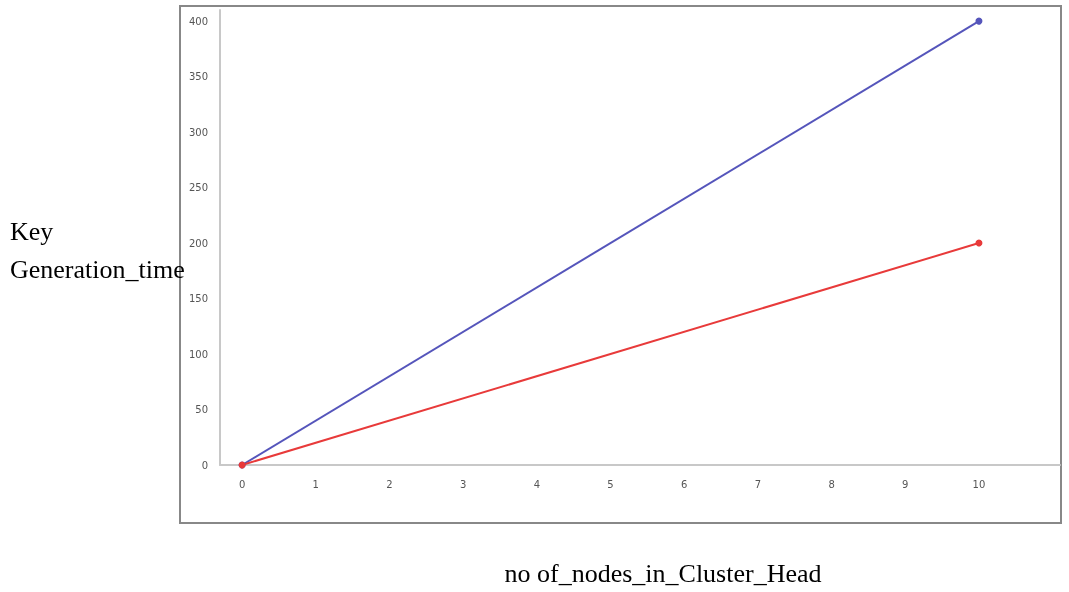 The height and width of the screenshot is (592, 1069). I want to click on y-axis-title: Key Generation_time, so click(97, 250).